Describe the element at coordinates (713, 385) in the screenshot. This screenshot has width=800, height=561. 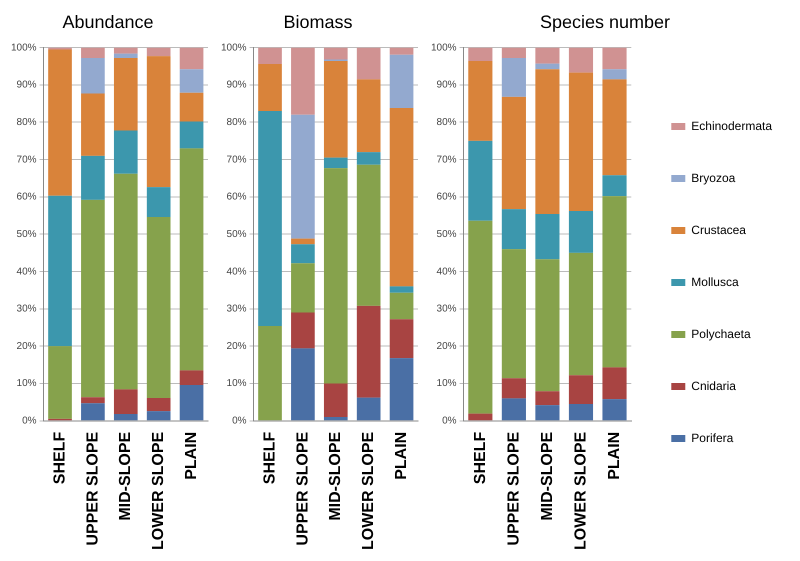
I see `legend-label: Cnidaria` at that location.